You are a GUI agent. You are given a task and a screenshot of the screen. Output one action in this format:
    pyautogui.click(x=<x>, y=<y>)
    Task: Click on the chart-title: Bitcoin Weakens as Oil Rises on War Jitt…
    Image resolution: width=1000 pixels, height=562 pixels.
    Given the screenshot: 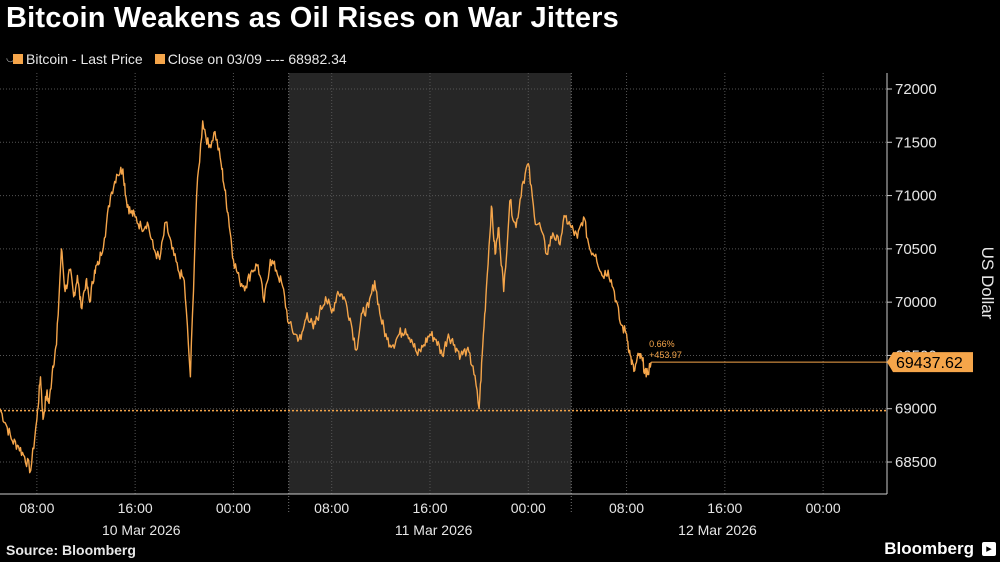 What is the action you would take?
    pyautogui.click(x=312, y=18)
    